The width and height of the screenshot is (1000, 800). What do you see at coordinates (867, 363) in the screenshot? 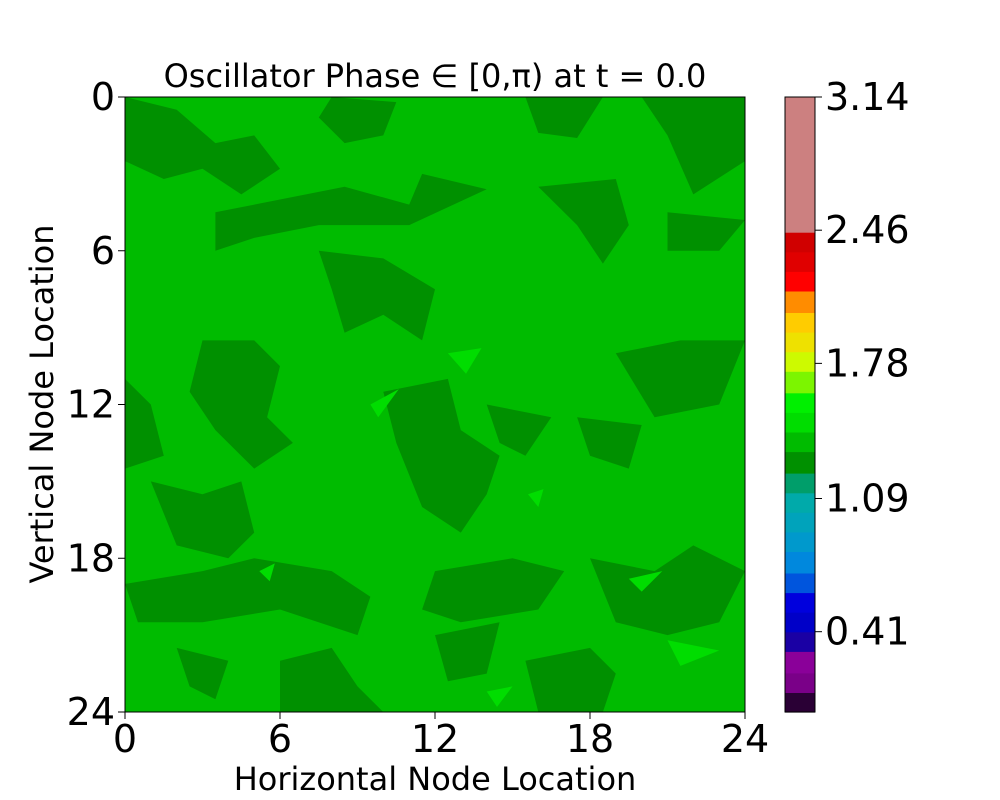
I see `colorbar-tick-label: 1.78` at bounding box center [867, 363].